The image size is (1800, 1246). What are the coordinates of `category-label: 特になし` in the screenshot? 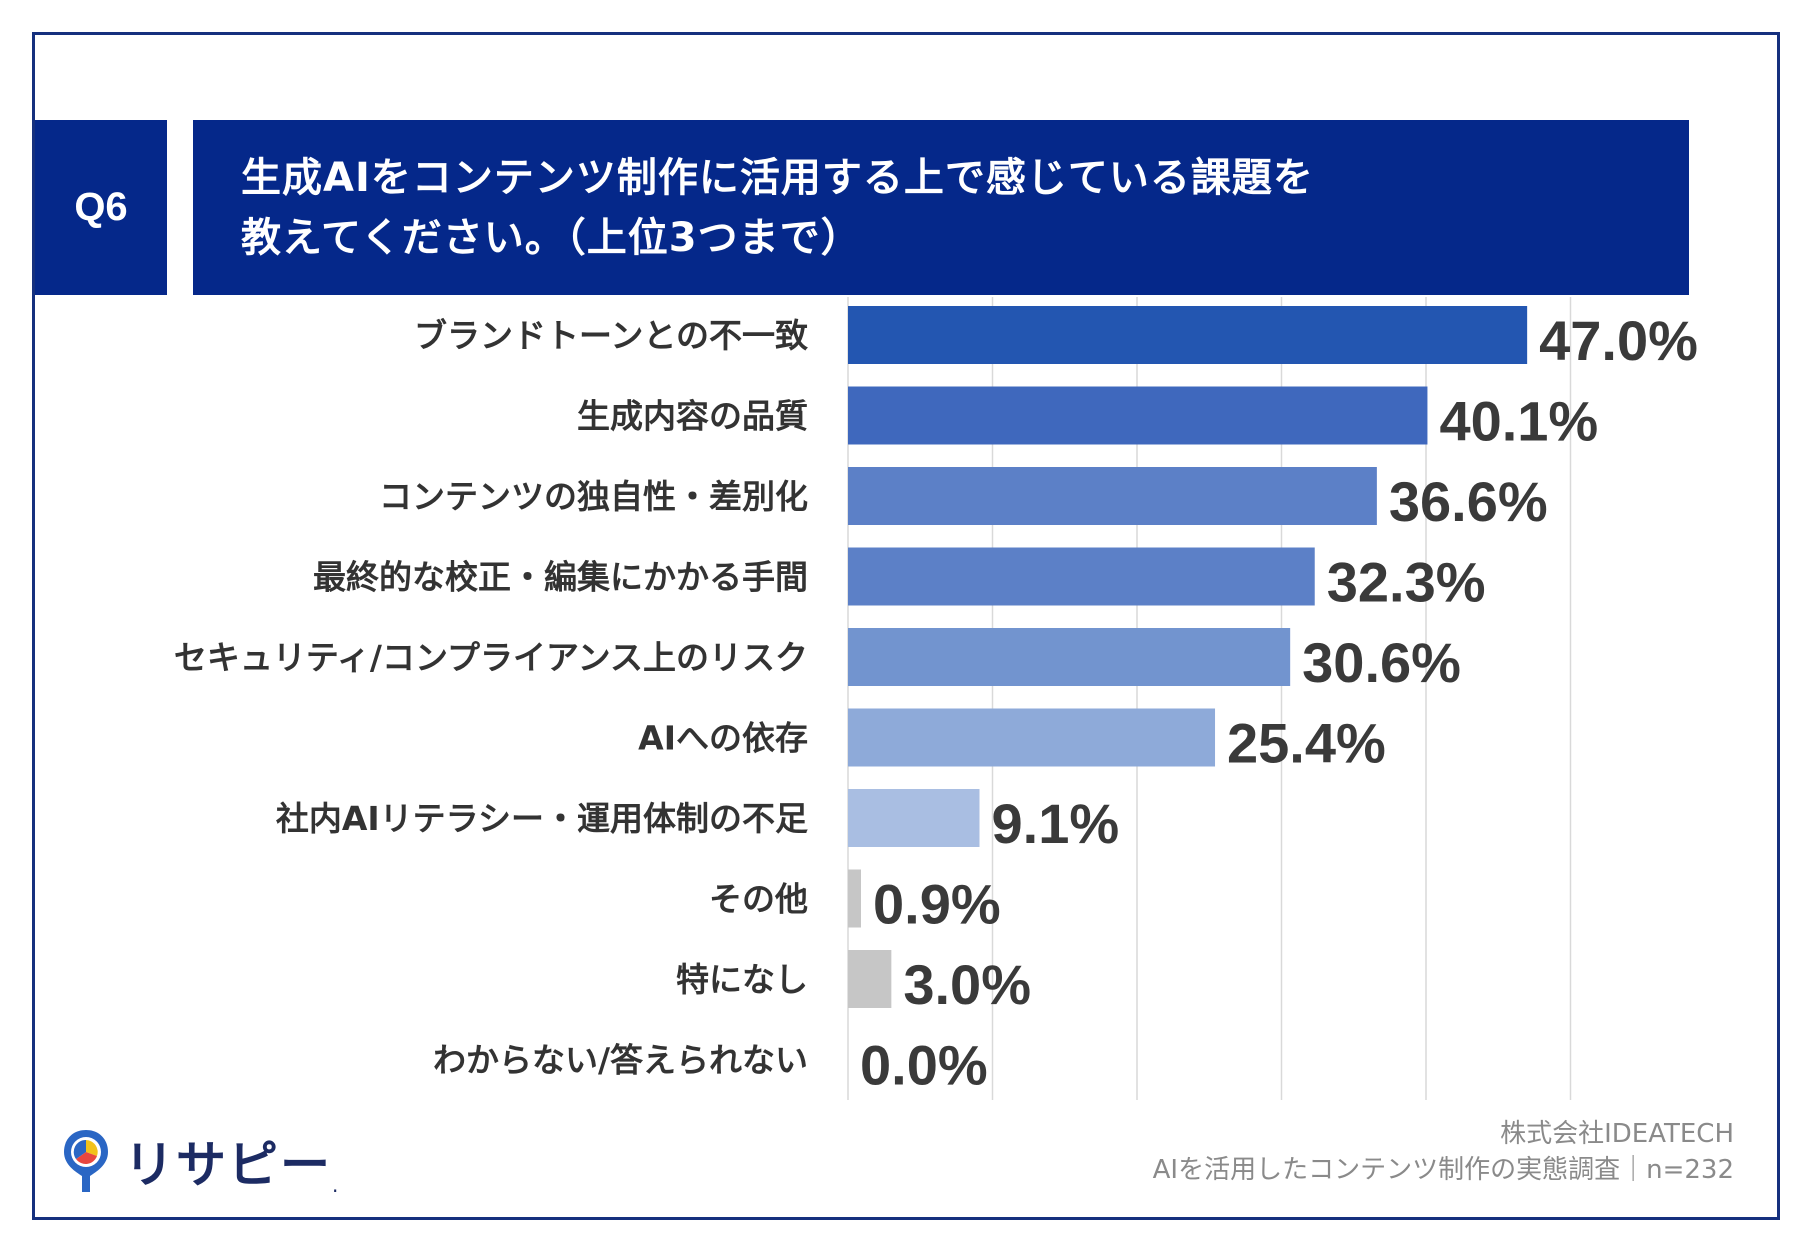 It's located at (742, 979).